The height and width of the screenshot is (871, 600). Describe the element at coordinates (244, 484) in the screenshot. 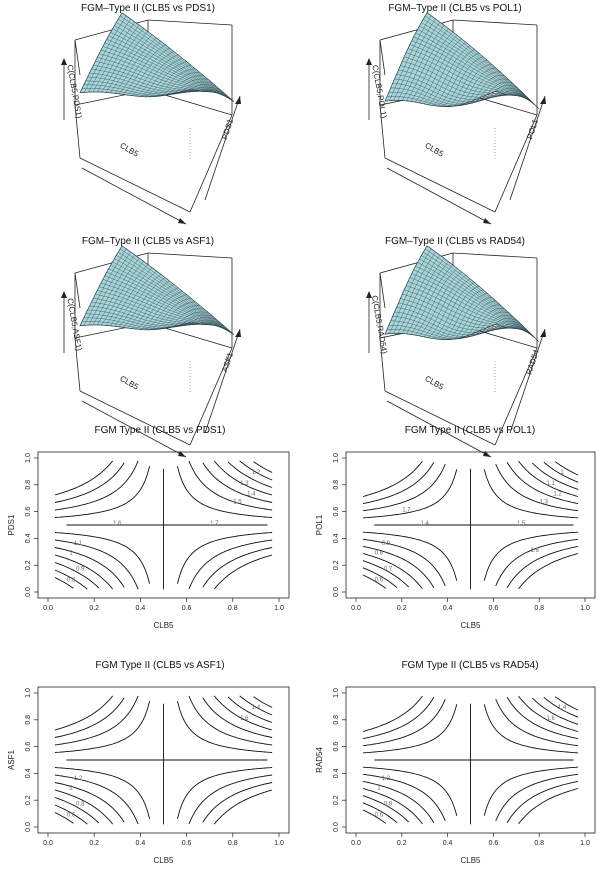

I see `contour-level-label: 1.3` at that location.